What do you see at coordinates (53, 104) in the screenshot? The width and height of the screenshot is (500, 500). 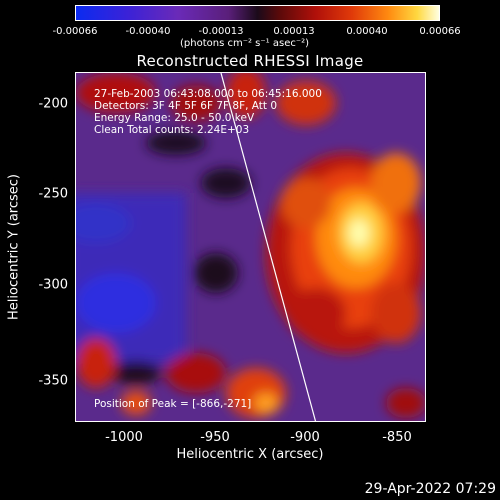 I see `y-tick: -200` at bounding box center [53, 104].